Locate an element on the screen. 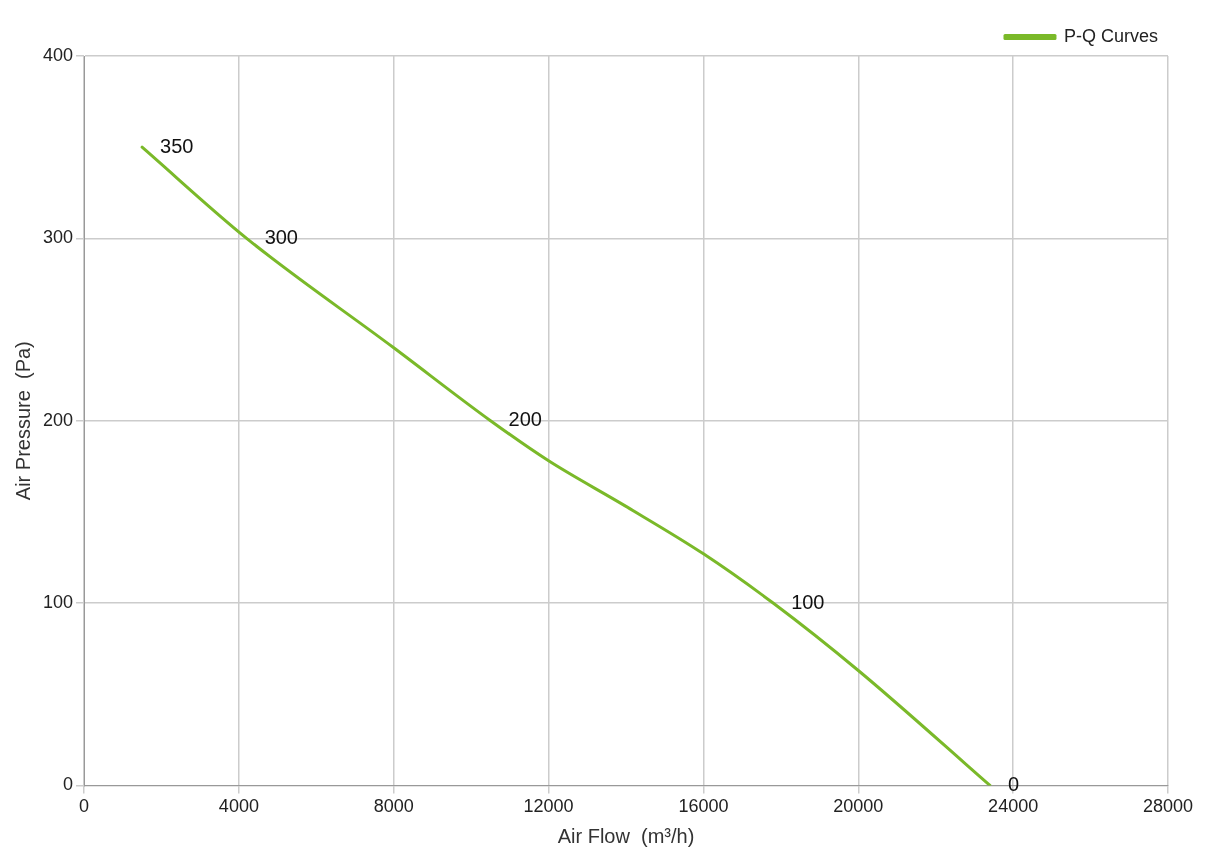  data-label: 350 is located at coordinates (177, 145).